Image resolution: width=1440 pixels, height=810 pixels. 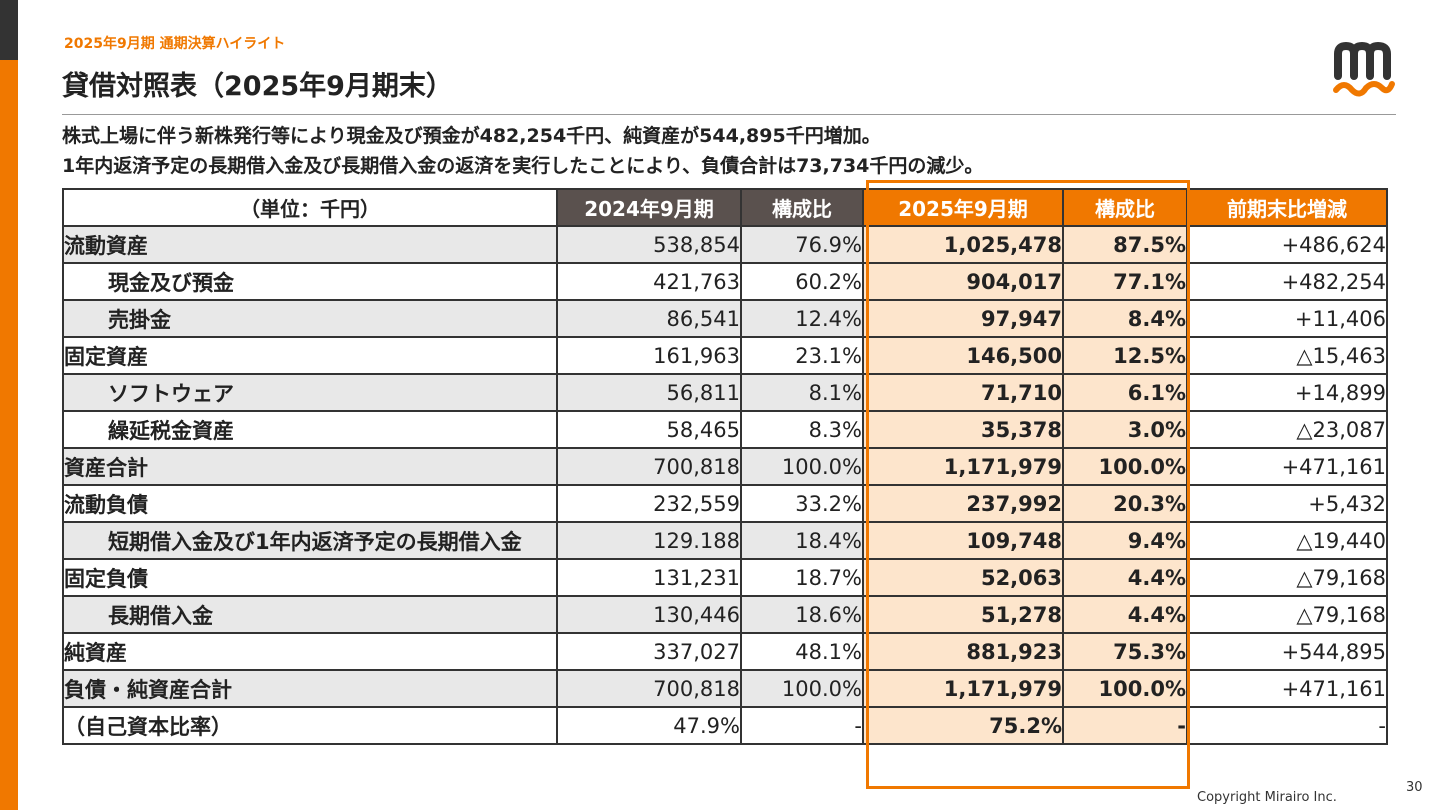 I want to click on table-row: 売掛金 86,541 12.4% 97,947 8.4% +11,406, so click(x=725, y=318).